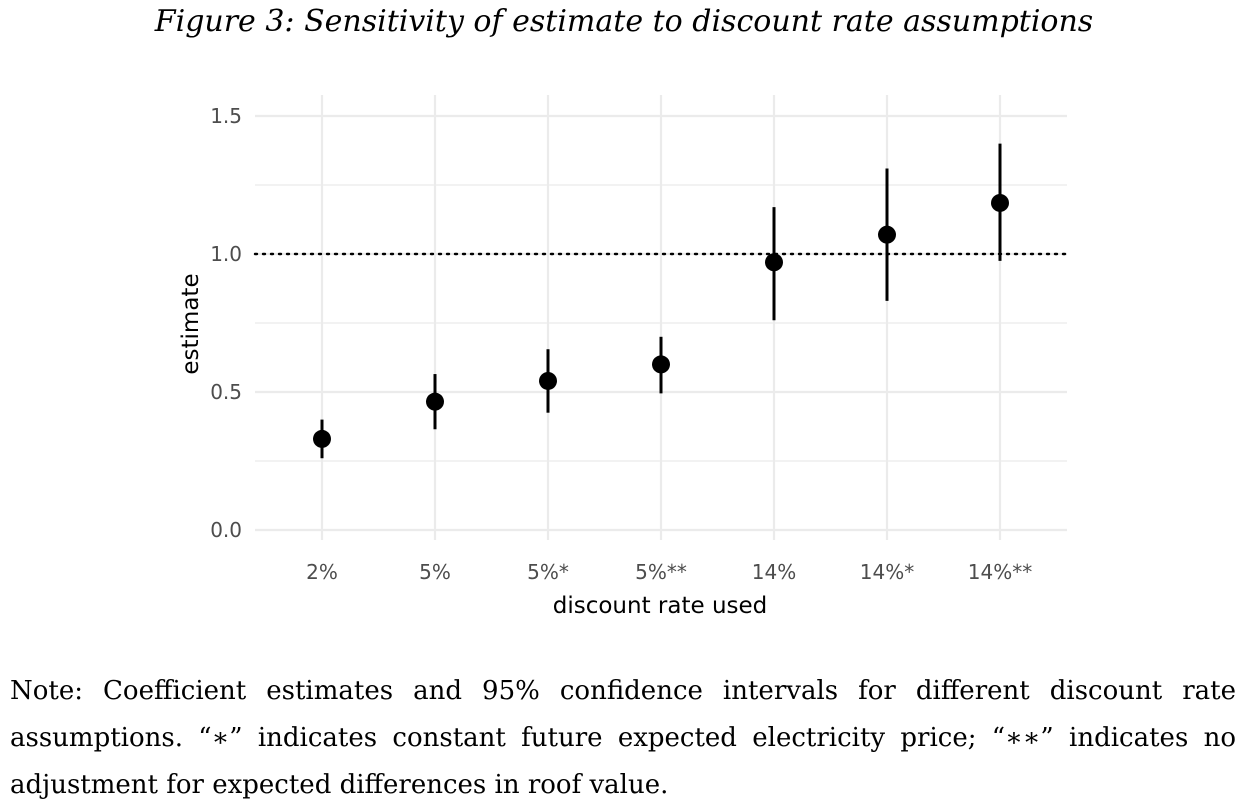 This screenshot has height=809, width=1248. I want to click on y-tick-labels: 0.0 0.5 1.0 1.5, so click(226, 323).